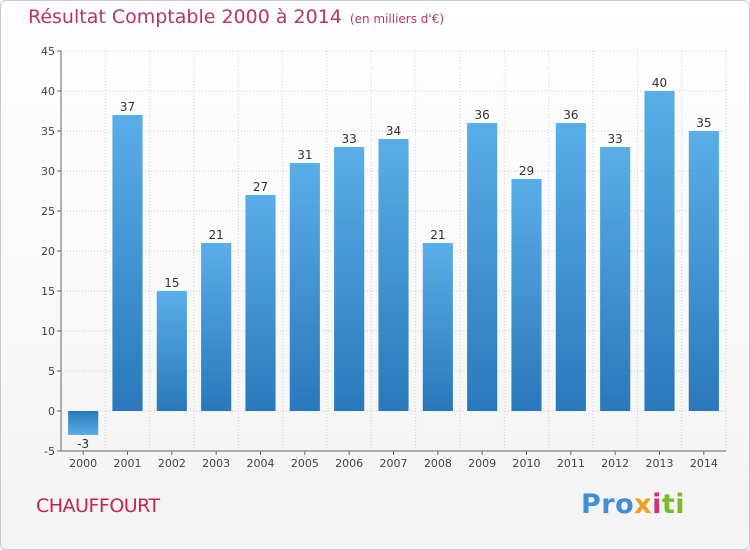  What do you see at coordinates (482, 267) in the screenshot?
I see `bar-2009` at bounding box center [482, 267].